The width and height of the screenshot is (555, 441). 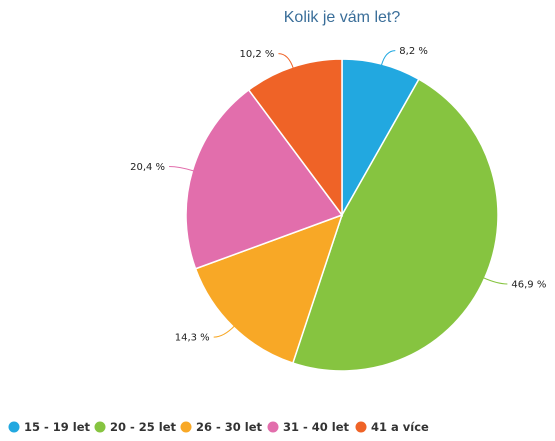 I want to click on legend-label: 41 a více, so click(x=400, y=427).